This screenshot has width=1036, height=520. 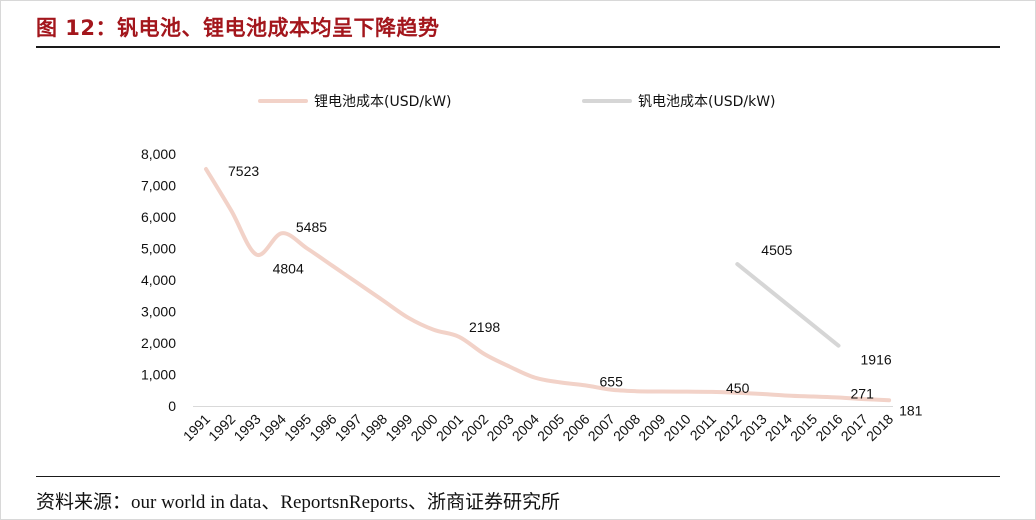 I want to click on x-tick-label: 1991, so click(x=196, y=427).